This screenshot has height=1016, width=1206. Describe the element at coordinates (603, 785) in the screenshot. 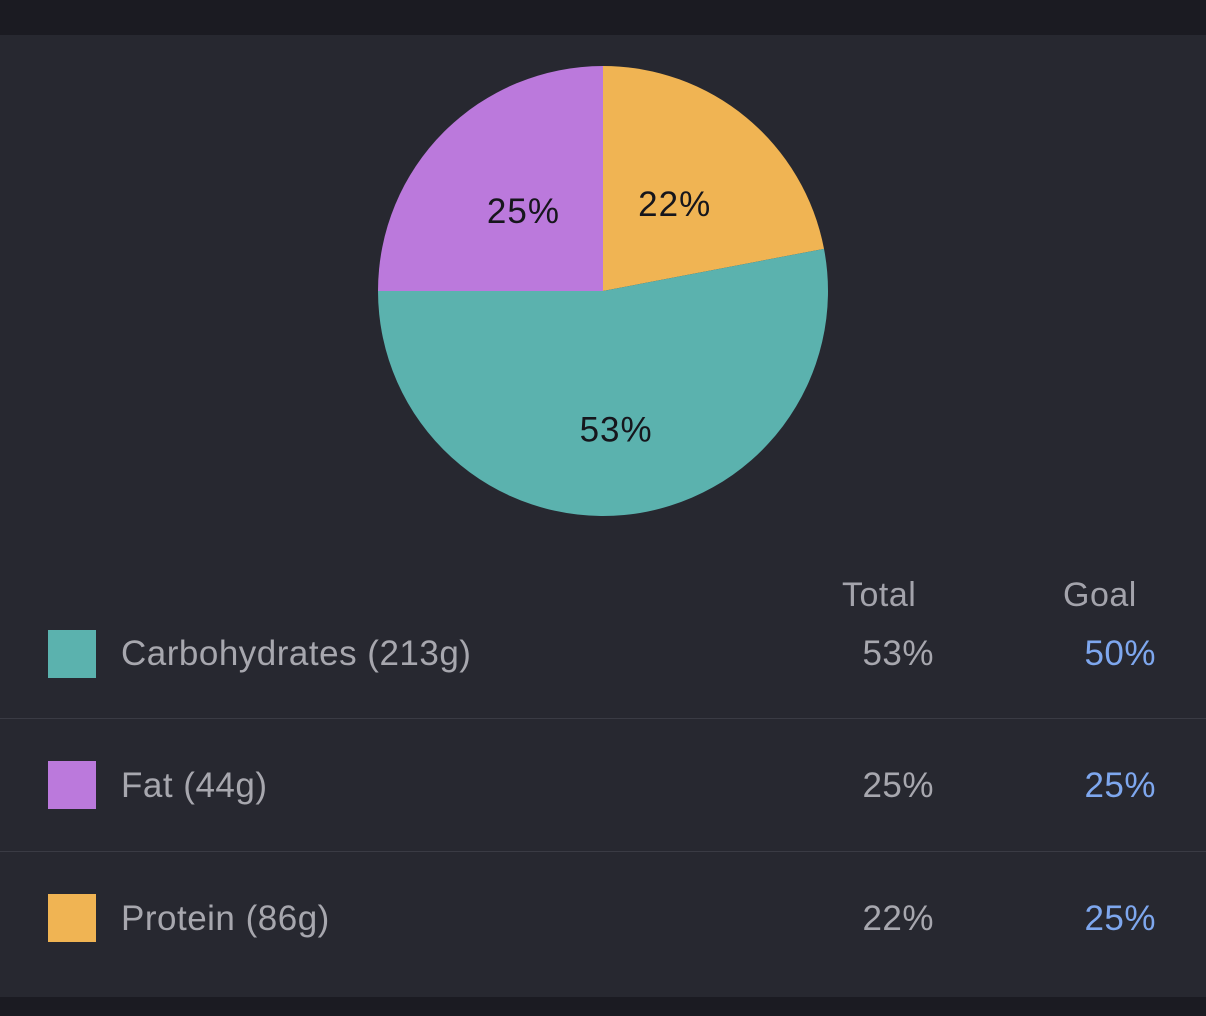

I see `macro-row-fat: Fat (44g) 25% 25%` at that location.